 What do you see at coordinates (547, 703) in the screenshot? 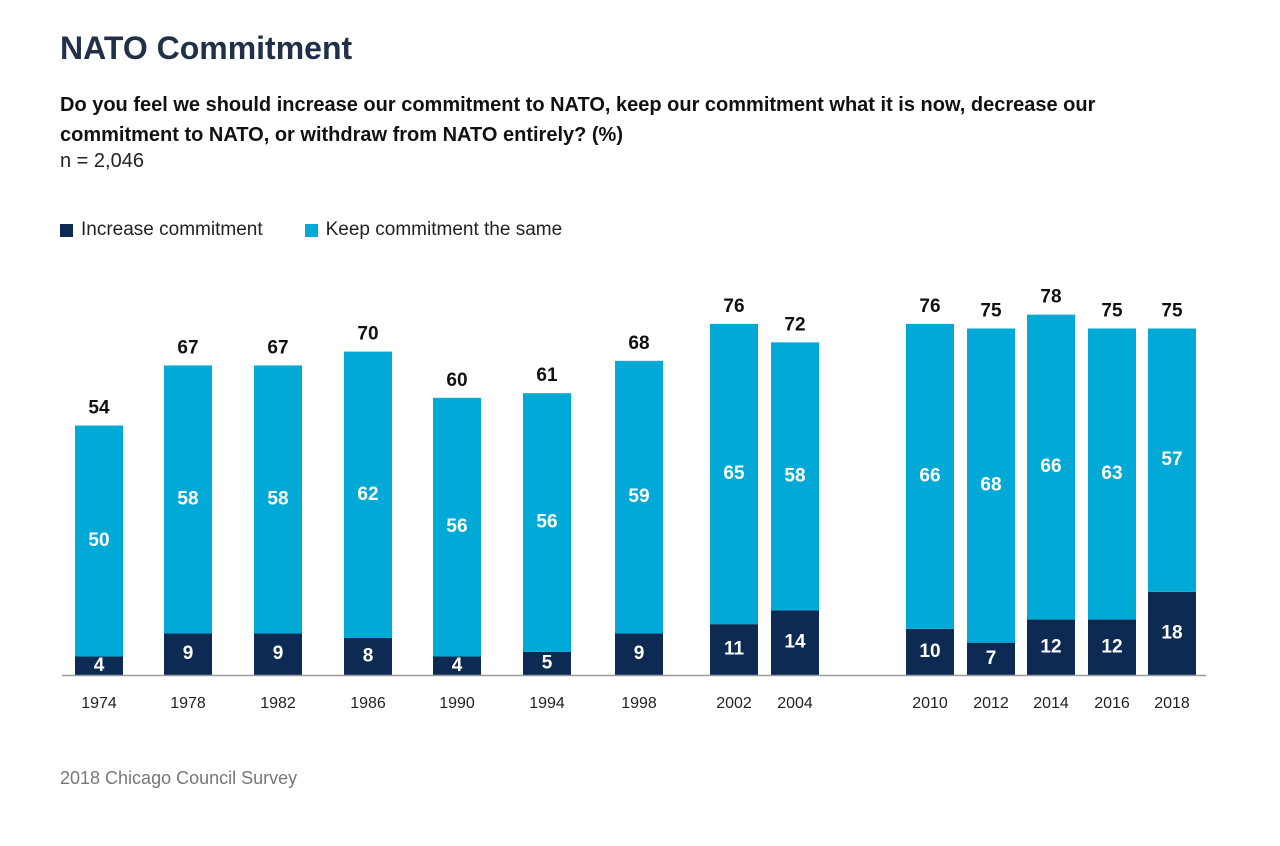
I see `x-tick-1994: 1994` at bounding box center [547, 703].